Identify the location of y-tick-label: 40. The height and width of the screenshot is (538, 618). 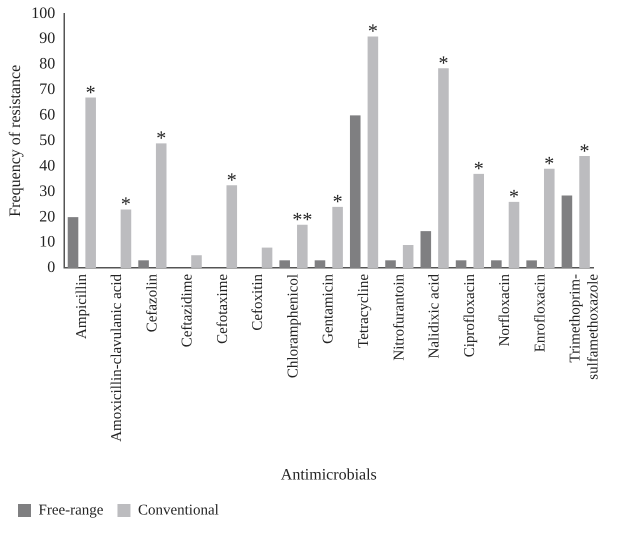
(47, 165).